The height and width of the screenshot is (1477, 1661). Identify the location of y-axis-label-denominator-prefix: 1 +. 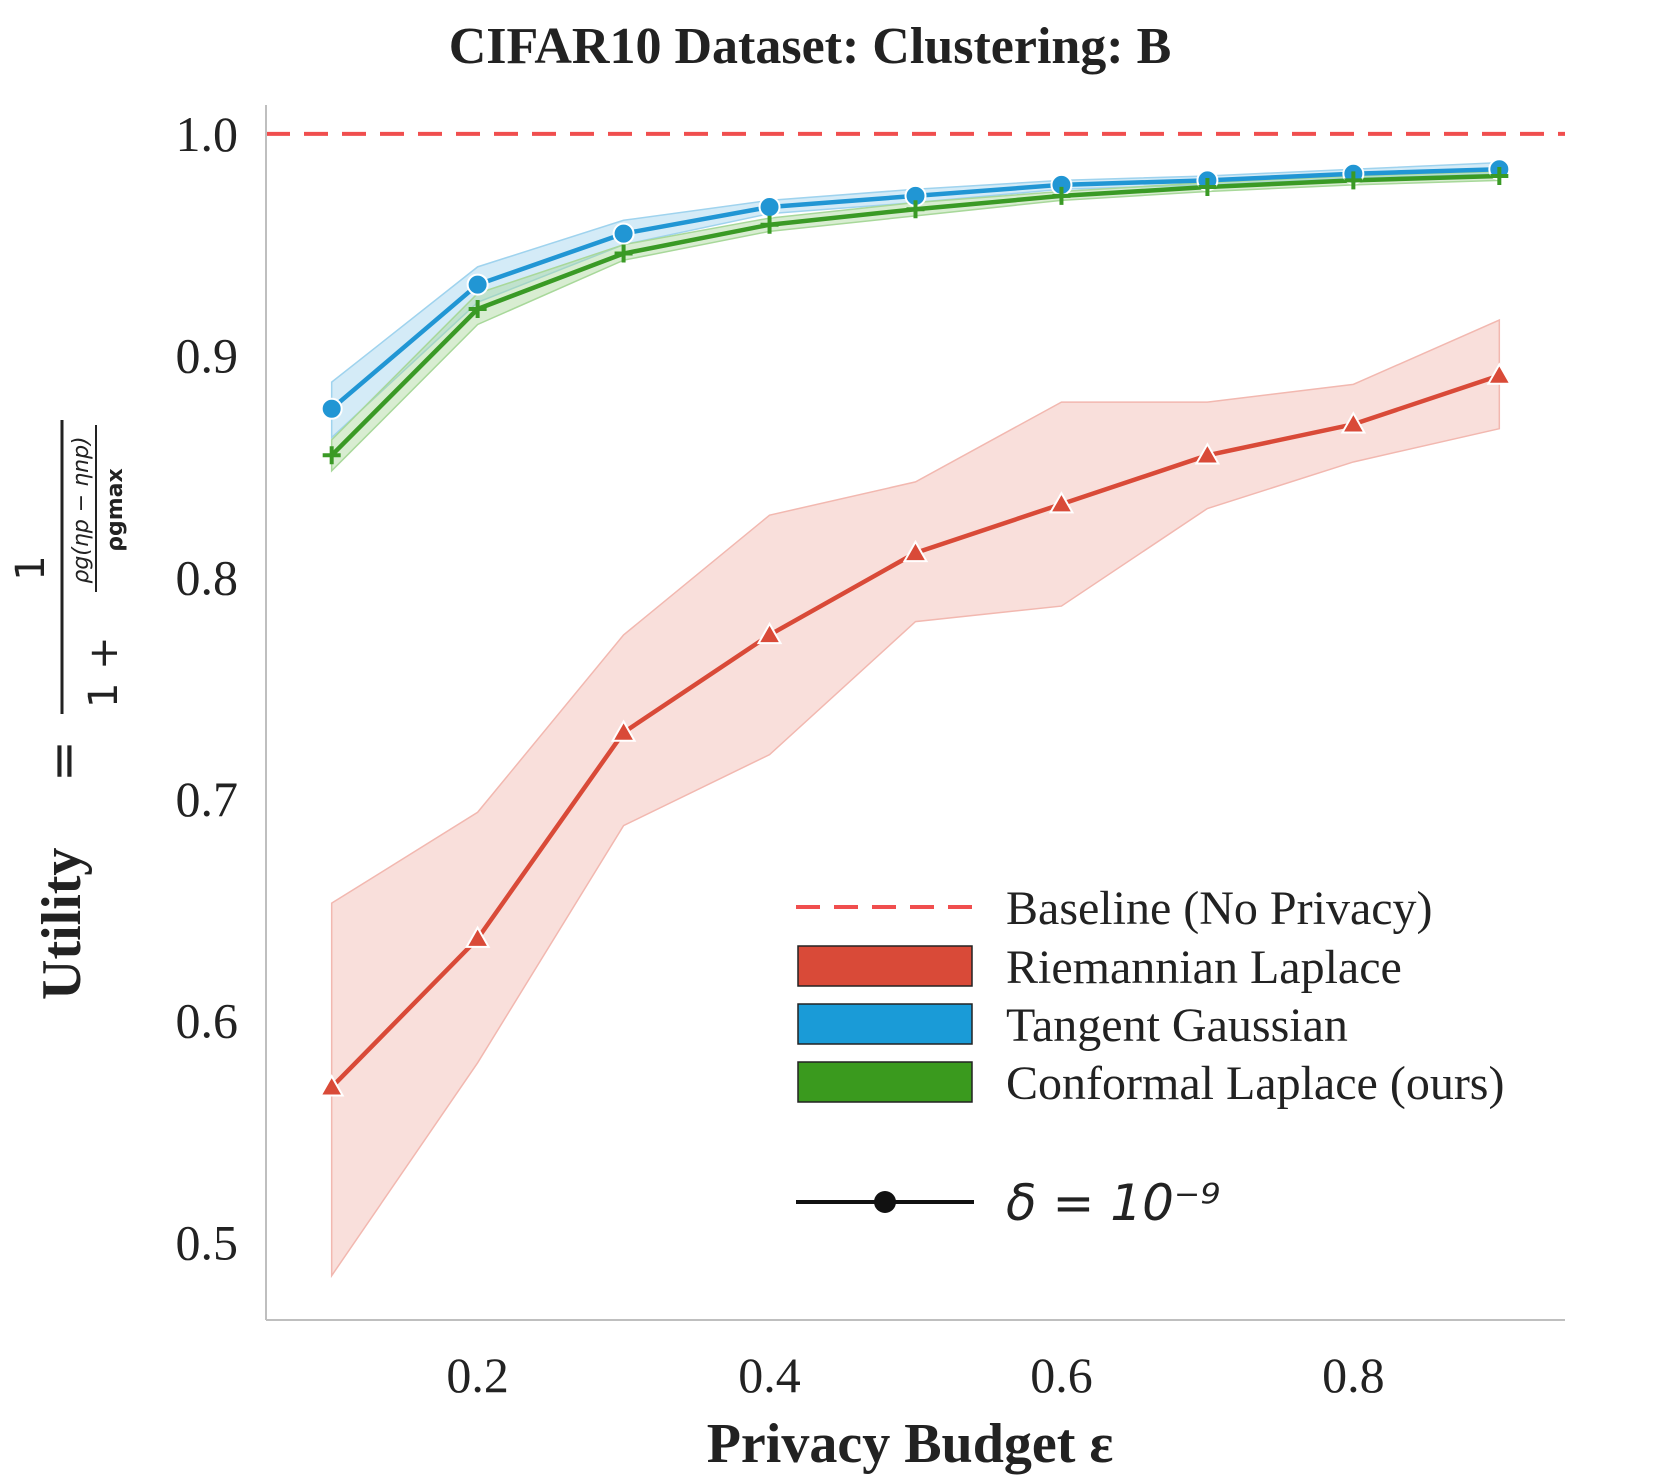
(104, 672).